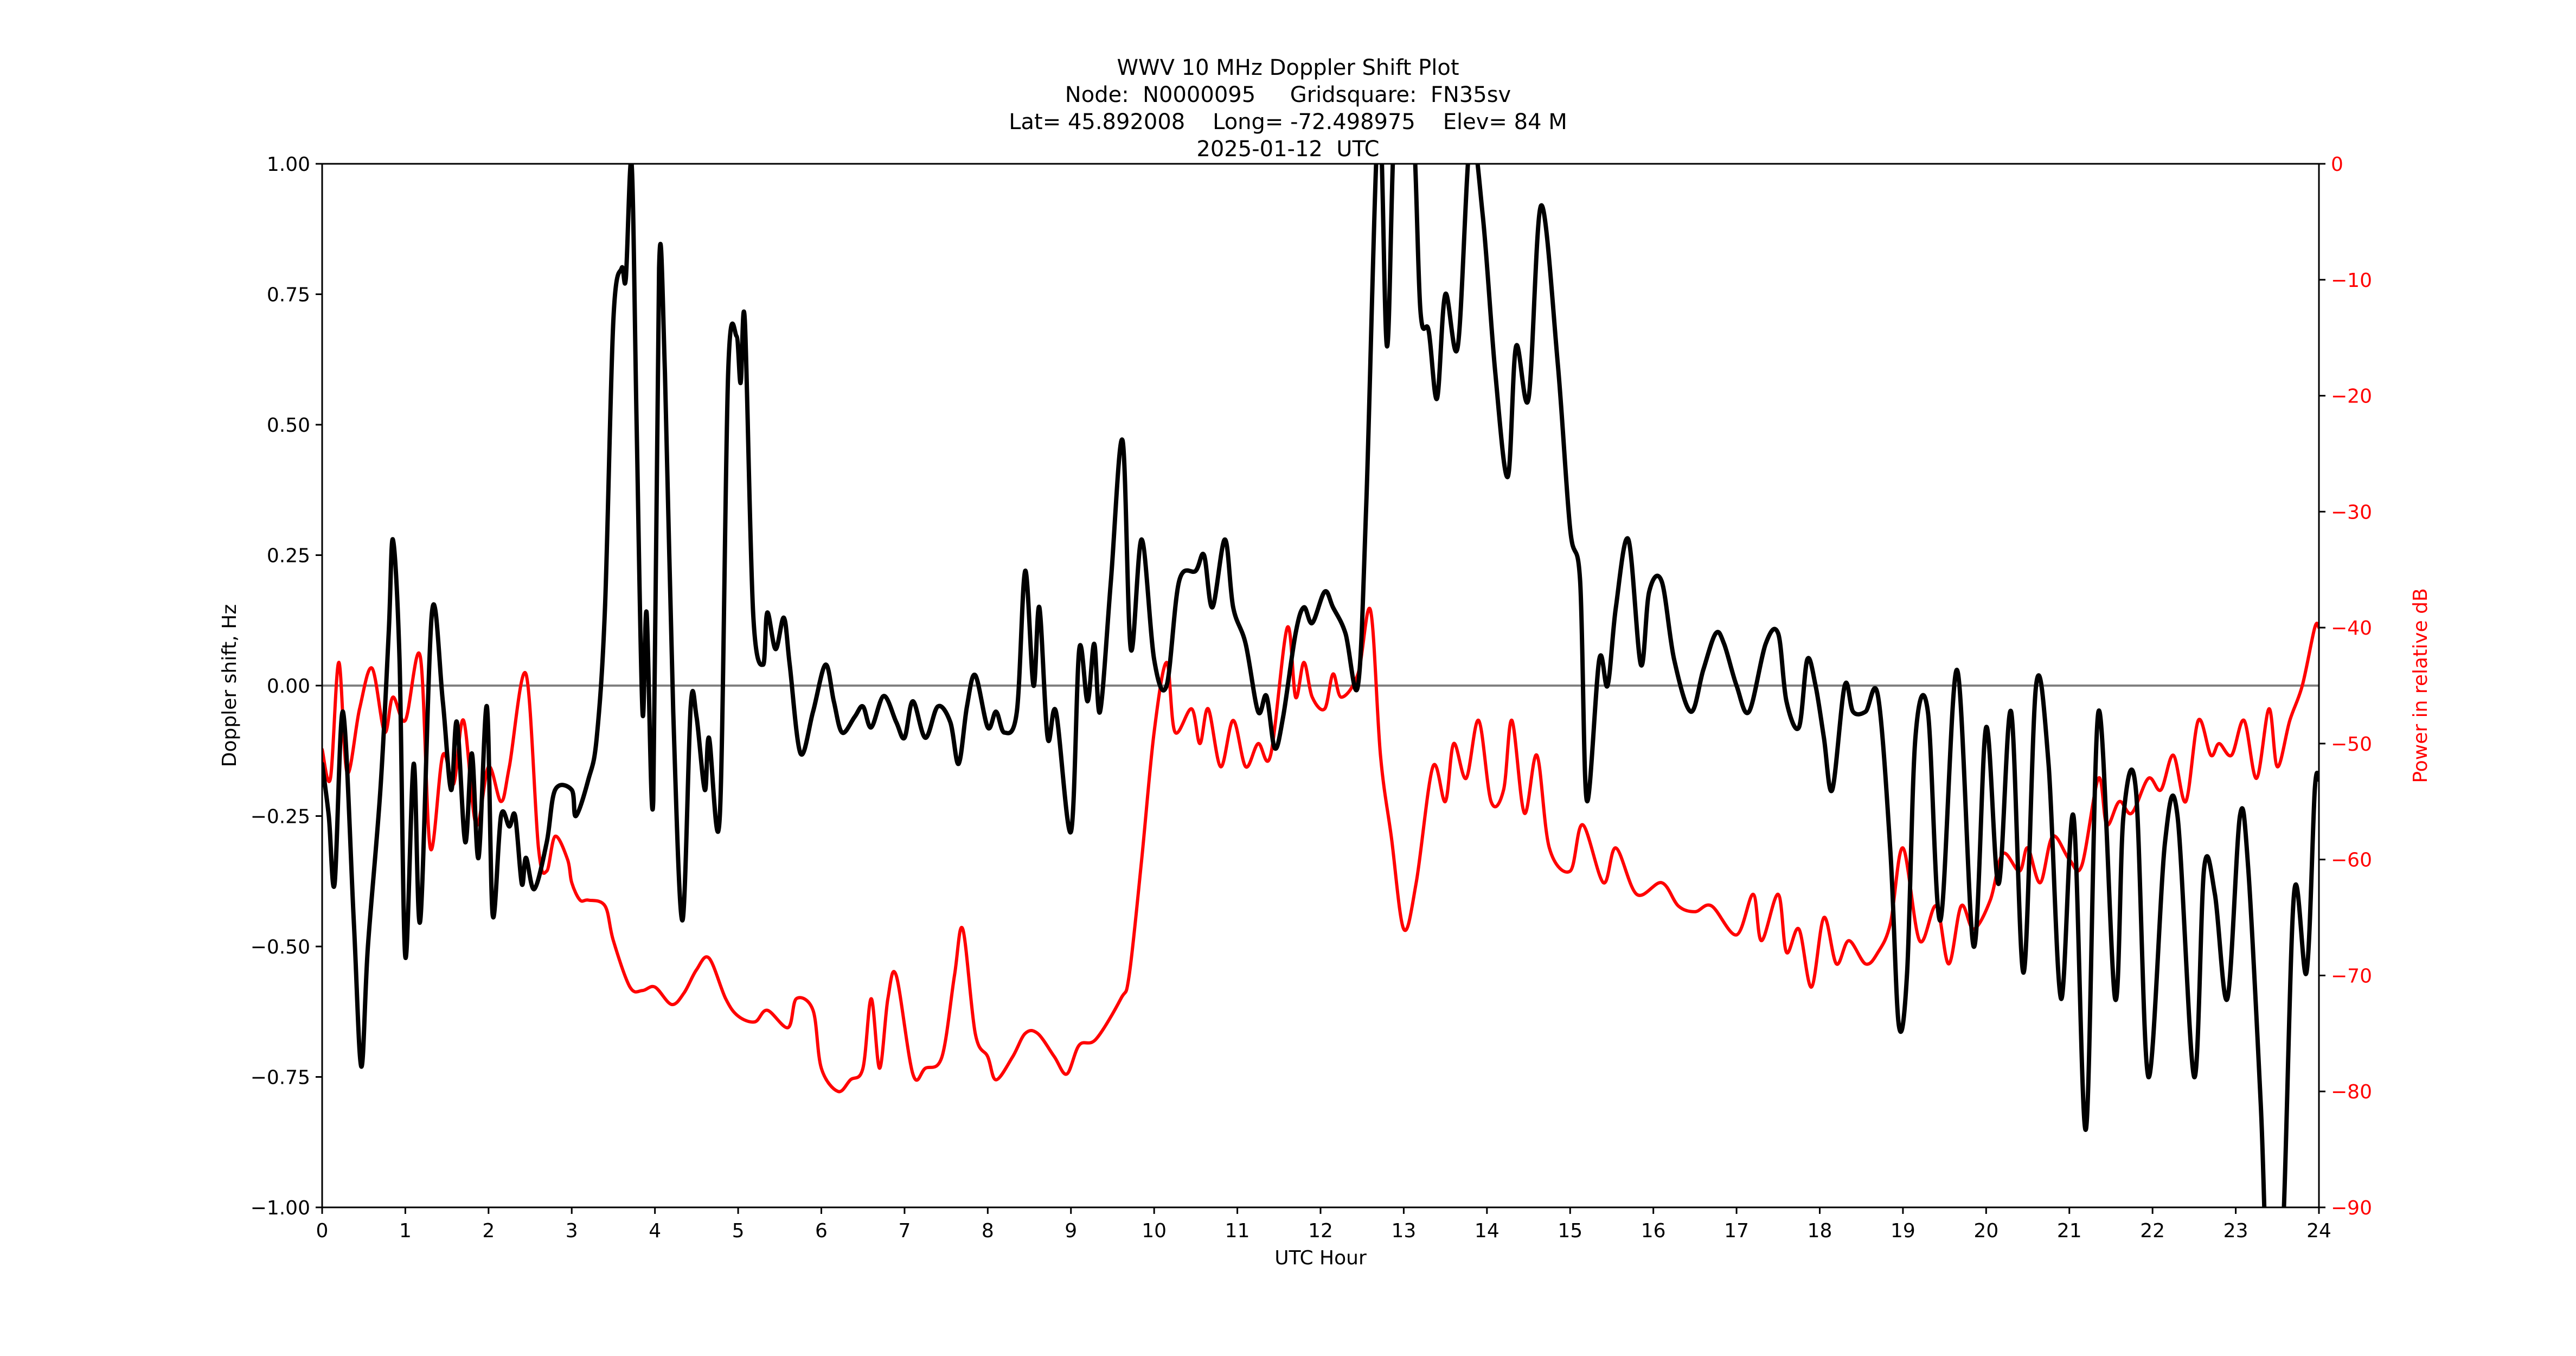 The width and height of the screenshot is (2576, 1356). I want to click on y2-tick-label: −10, so click(2351, 281).